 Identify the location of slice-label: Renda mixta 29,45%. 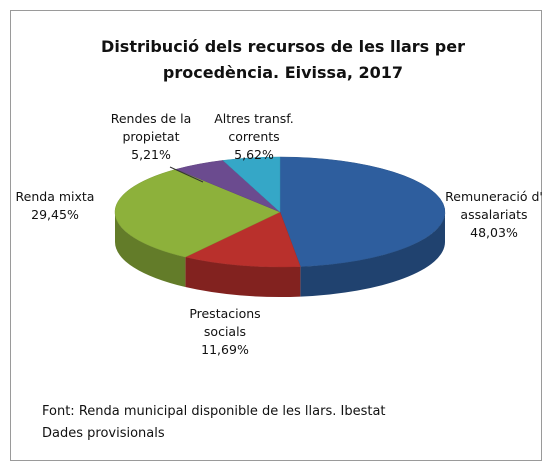
(55, 206).